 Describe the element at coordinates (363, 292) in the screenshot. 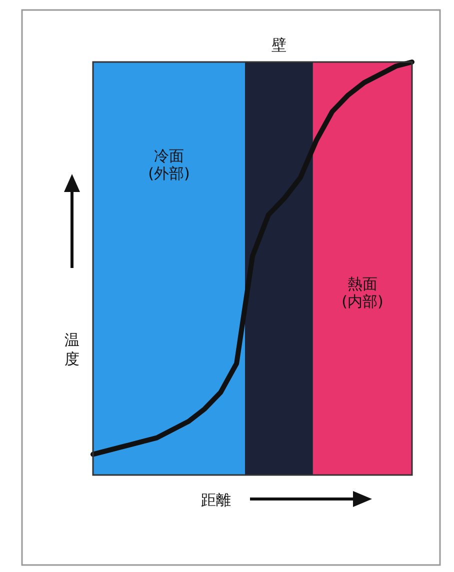

I see `annotation: 熱面 (内部)` at that location.